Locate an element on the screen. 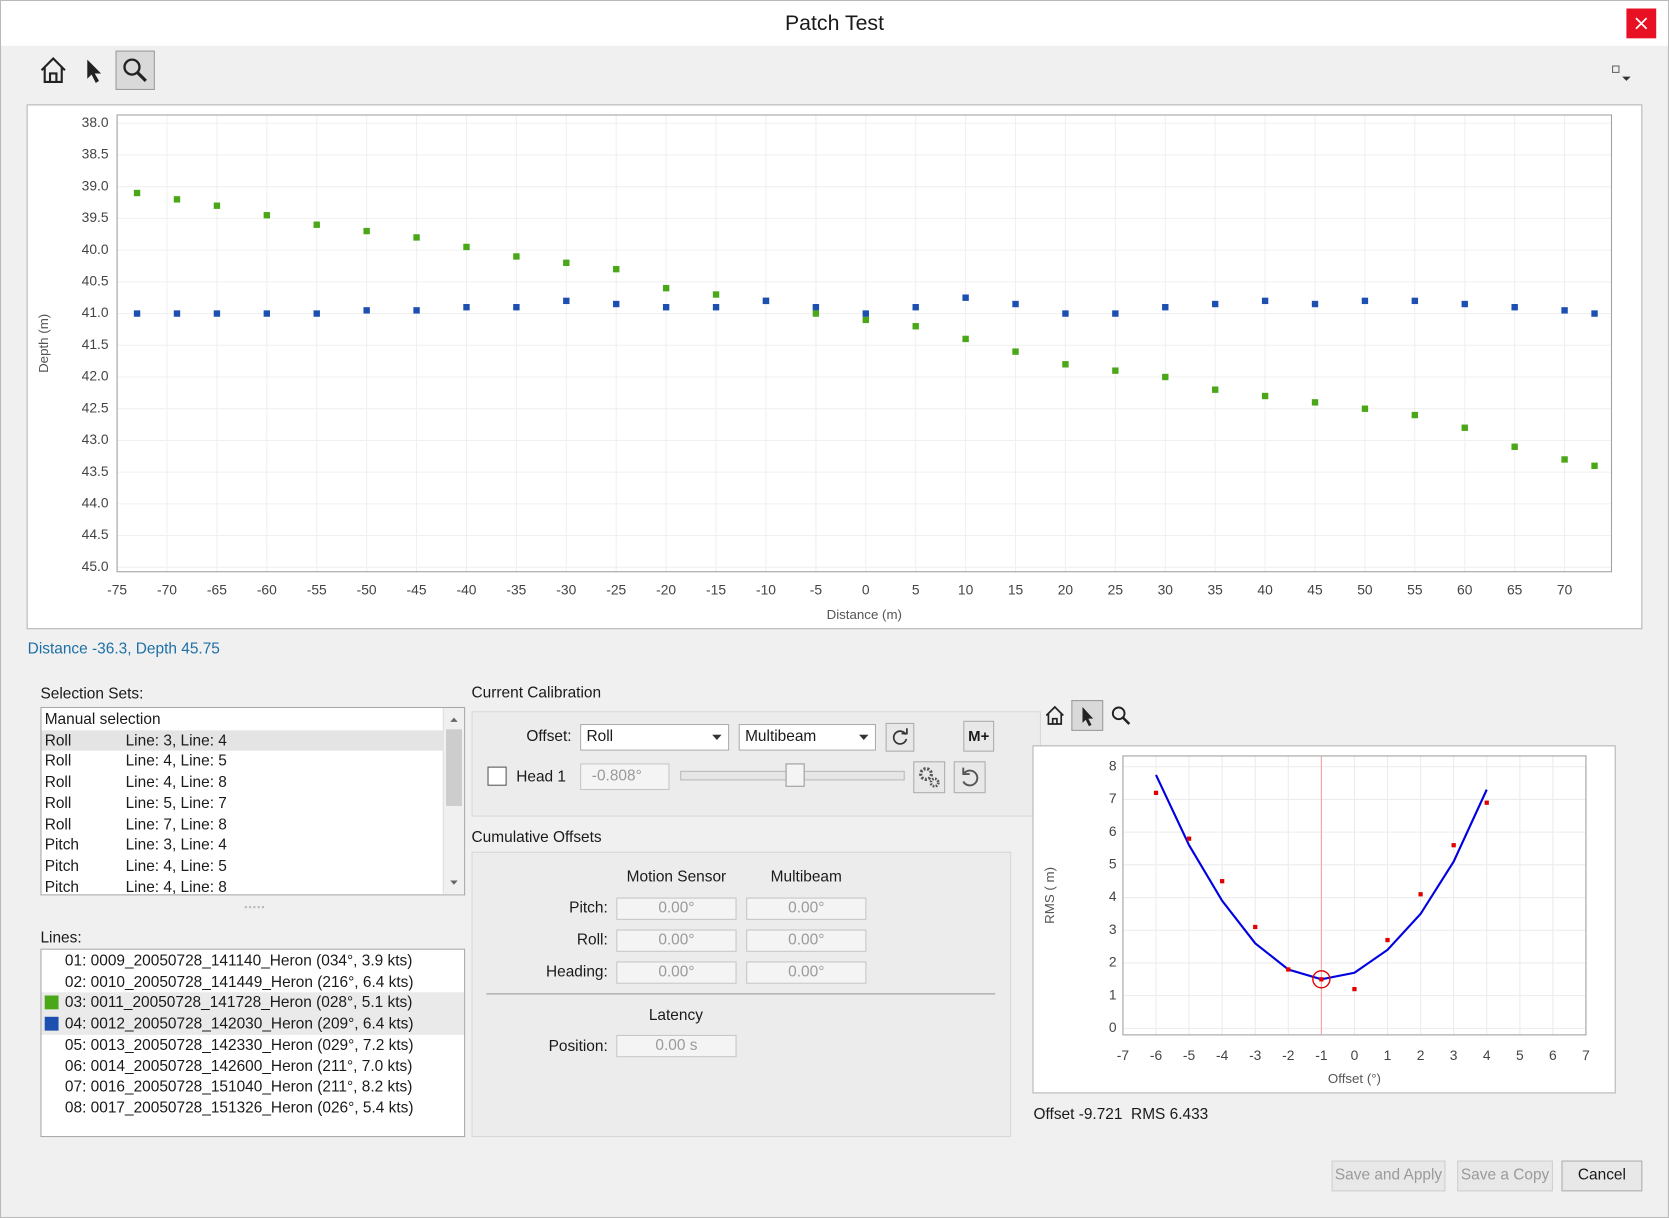 The image size is (1669, 1218). position-field: 0.00 s is located at coordinates (676, 1046).